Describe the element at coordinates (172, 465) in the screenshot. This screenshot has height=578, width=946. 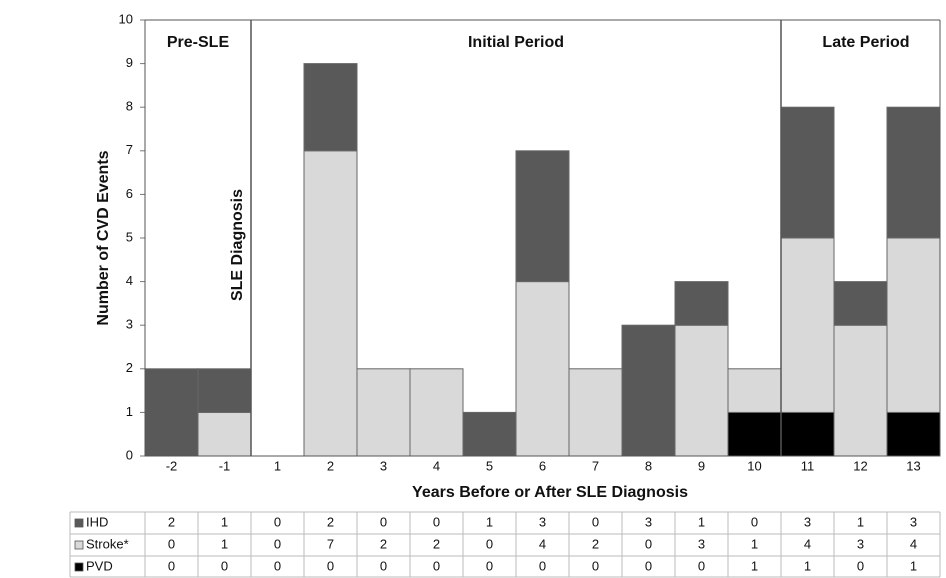
I see `x-tick-label: -2` at that location.